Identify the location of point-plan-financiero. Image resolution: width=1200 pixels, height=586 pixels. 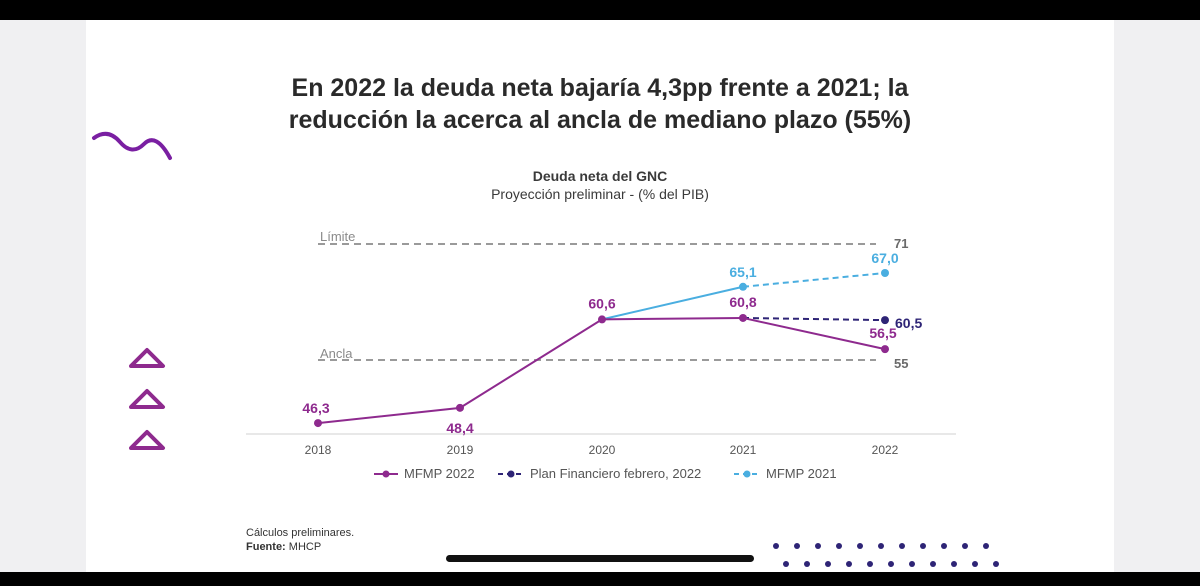
(885, 320).